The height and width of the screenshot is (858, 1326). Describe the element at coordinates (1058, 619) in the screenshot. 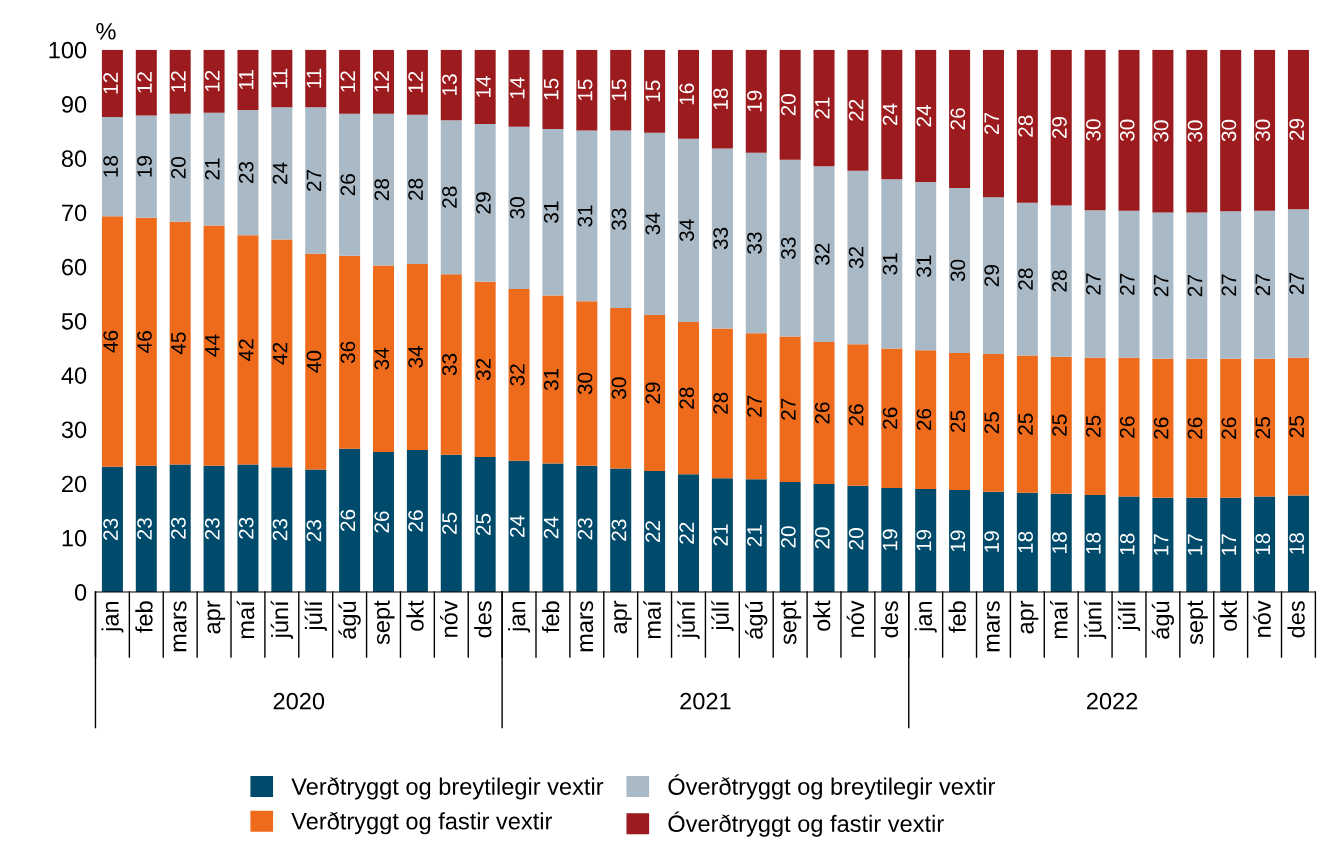

I see `x-tick-label: maí` at that location.